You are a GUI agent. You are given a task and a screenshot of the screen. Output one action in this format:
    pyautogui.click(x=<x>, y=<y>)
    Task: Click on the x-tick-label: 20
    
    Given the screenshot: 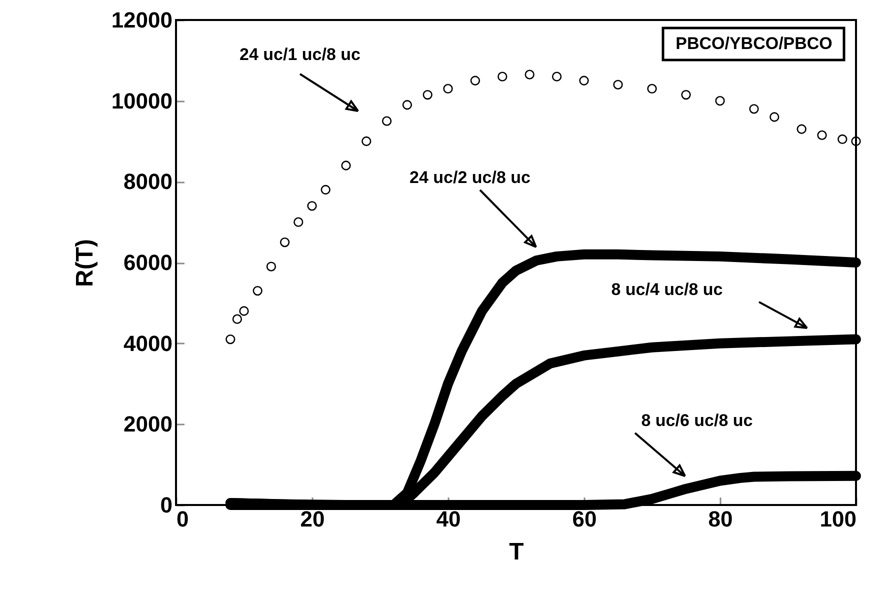 What is the action you would take?
    pyautogui.click(x=312, y=519)
    